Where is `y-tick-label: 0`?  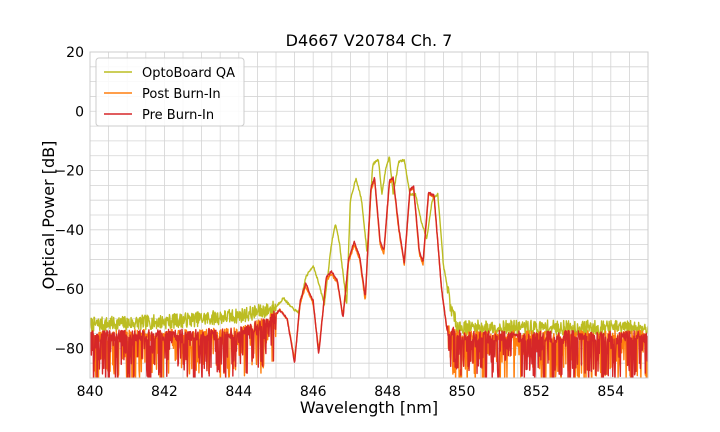 y-tick-label: 0 is located at coordinates (79, 112).